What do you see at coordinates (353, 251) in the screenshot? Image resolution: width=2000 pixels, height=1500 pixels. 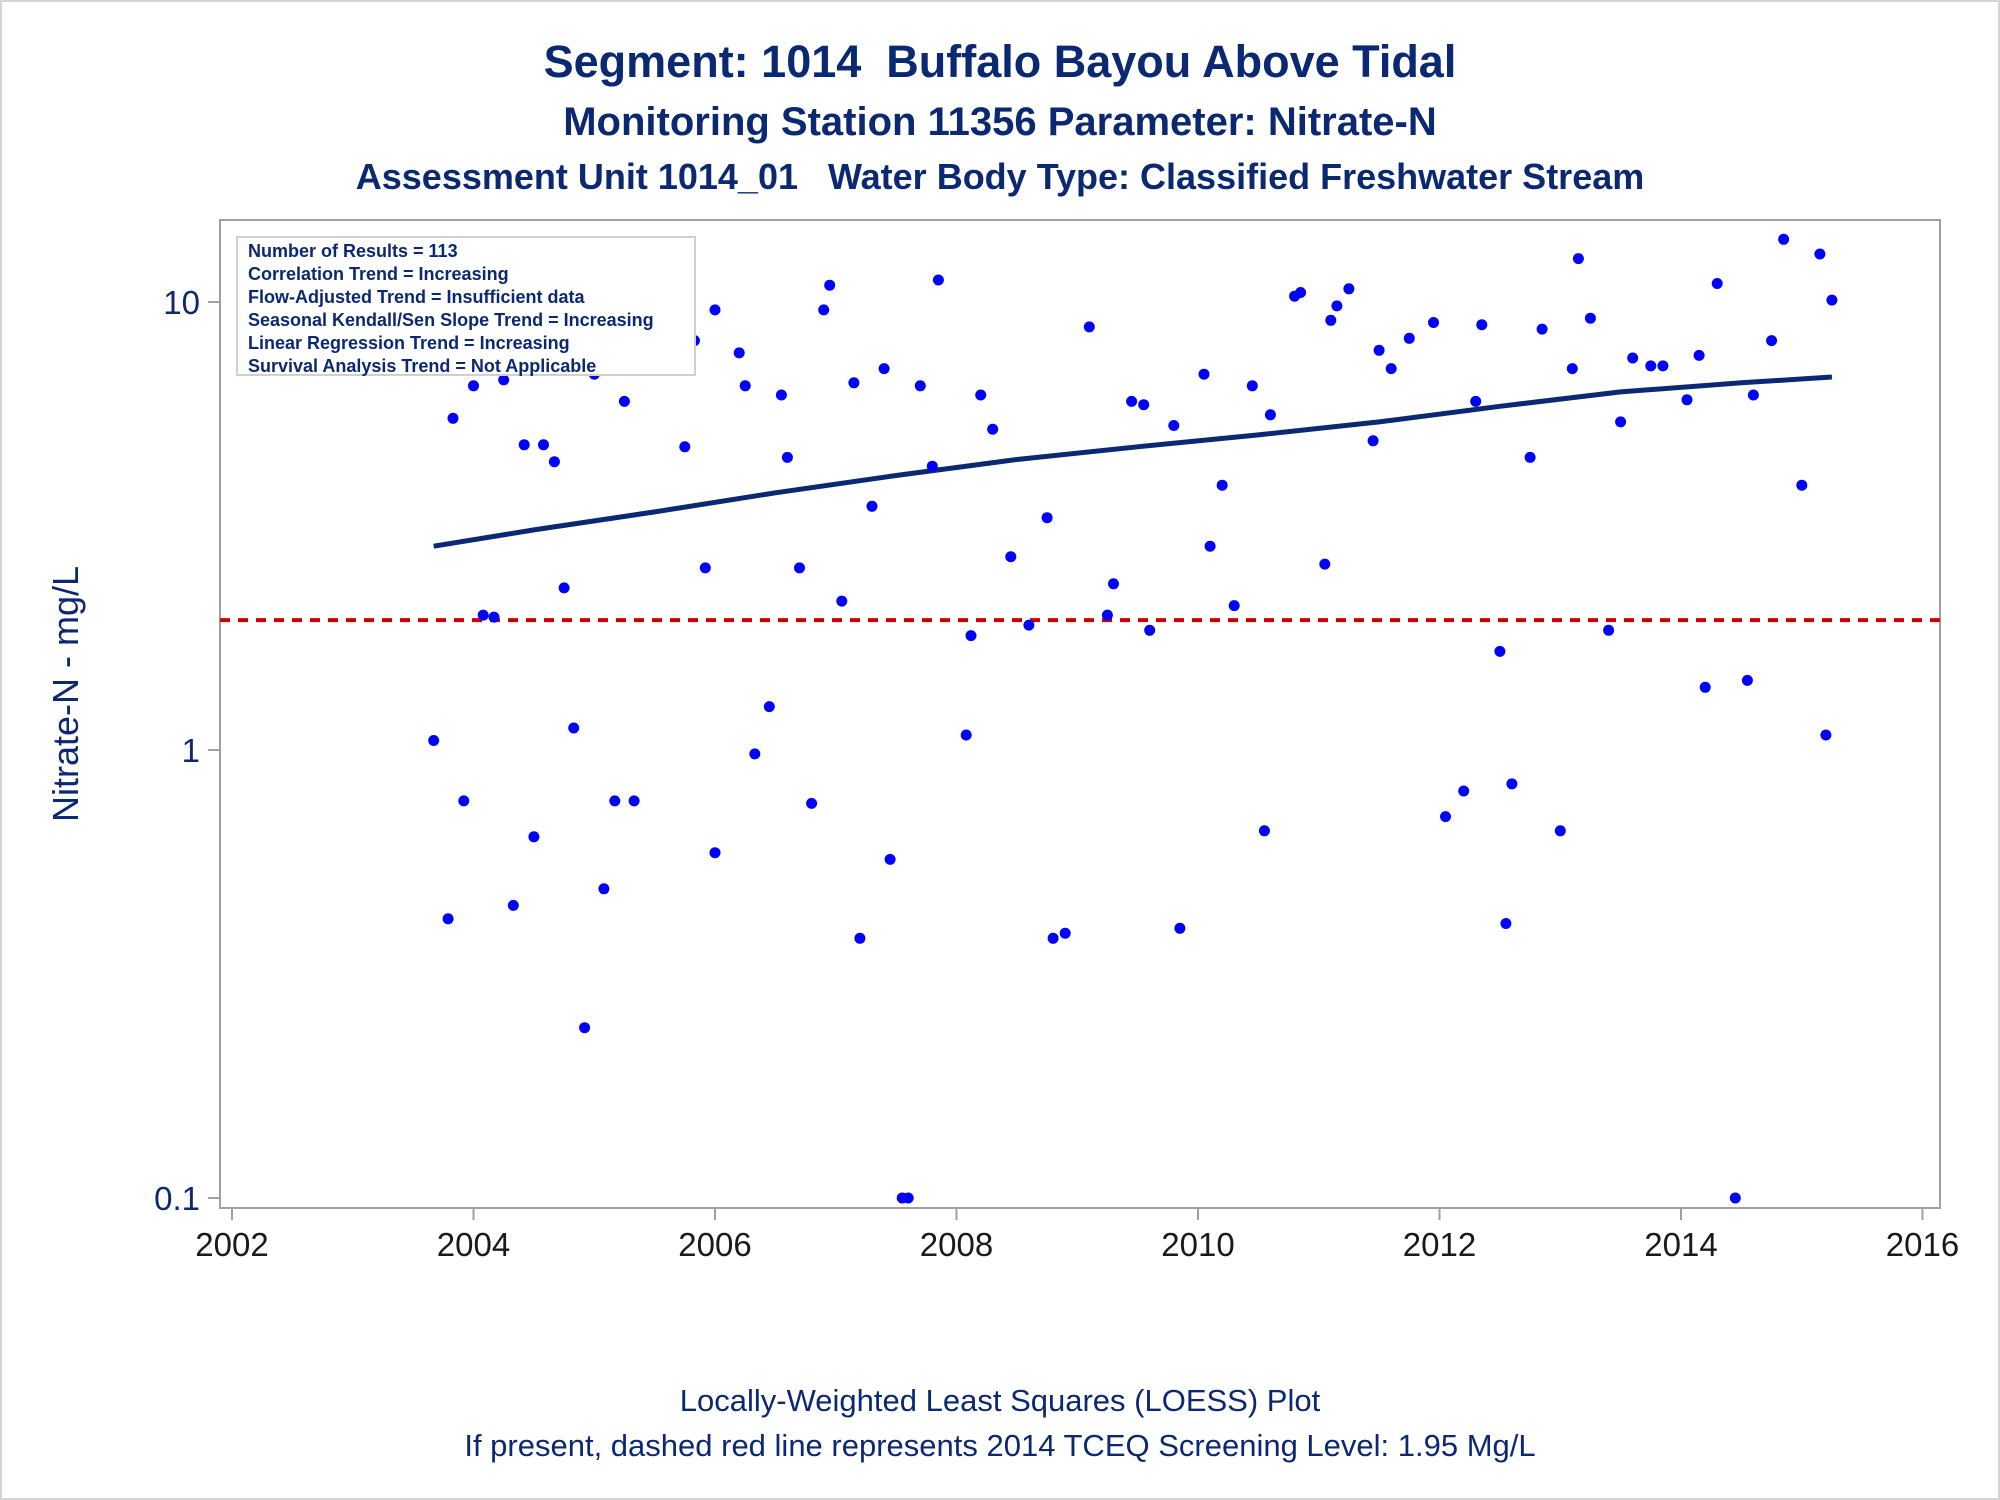 I see `stat-number-of-results: Number of Results = 113` at bounding box center [353, 251].